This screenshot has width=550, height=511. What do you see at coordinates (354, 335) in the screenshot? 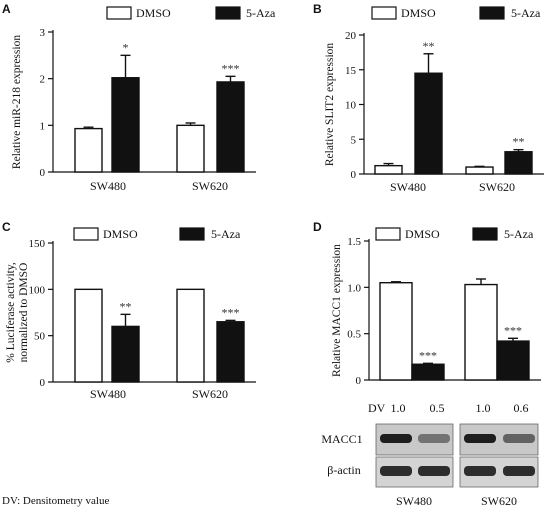
I see `panel-d-y-tick-label: 0.5` at bounding box center [354, 335].